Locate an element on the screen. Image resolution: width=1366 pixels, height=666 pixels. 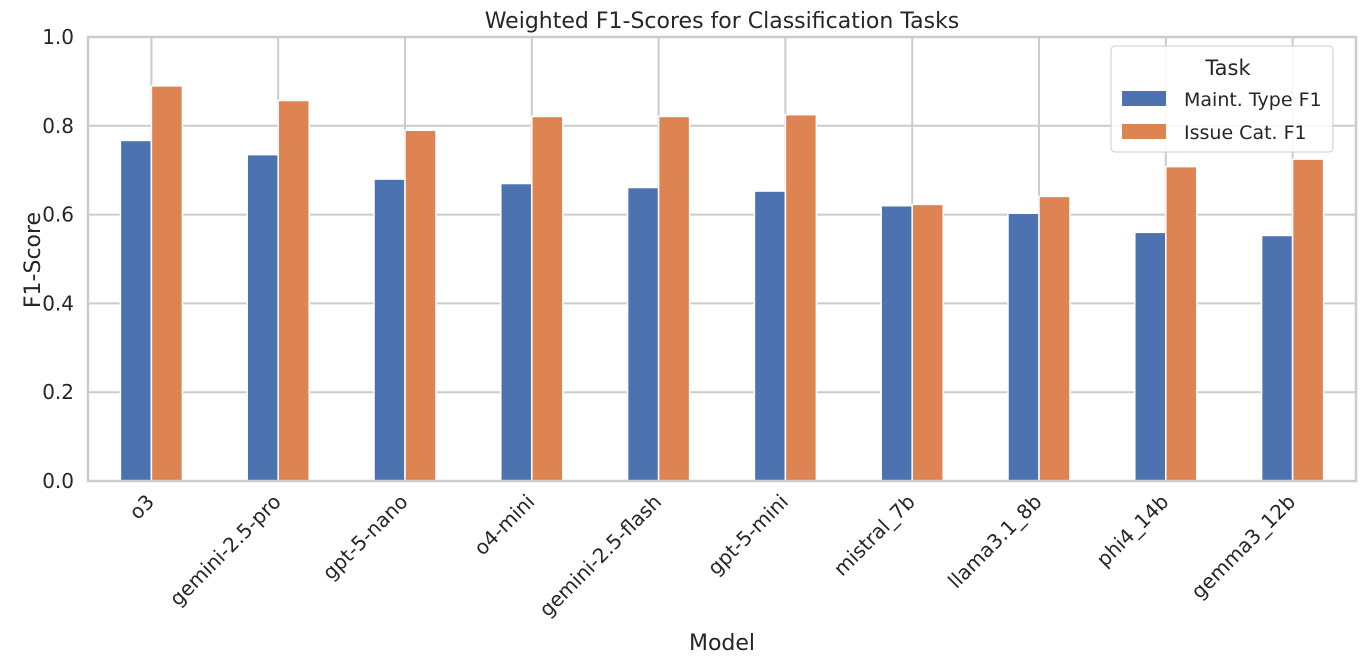
bar-issue-cat-f1-gpt-5-mini is located at coordinates (801, 297).